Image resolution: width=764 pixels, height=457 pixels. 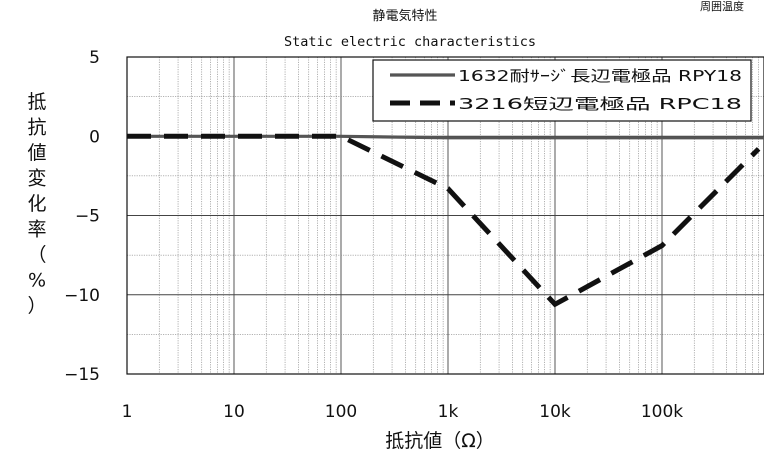 What do you see at coordinates (404, 16) in the screenshot?
I see `chart-title: 静電気特性` at bounding box center [404, 16].